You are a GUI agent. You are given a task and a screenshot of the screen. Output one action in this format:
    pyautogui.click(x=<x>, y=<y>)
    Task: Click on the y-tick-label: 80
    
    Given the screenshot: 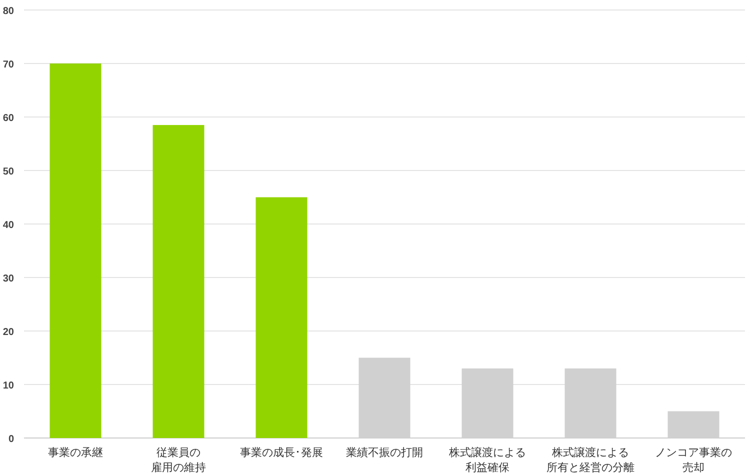 What is the action you would take?
    pyautogui.click(x=8, y=11)
    